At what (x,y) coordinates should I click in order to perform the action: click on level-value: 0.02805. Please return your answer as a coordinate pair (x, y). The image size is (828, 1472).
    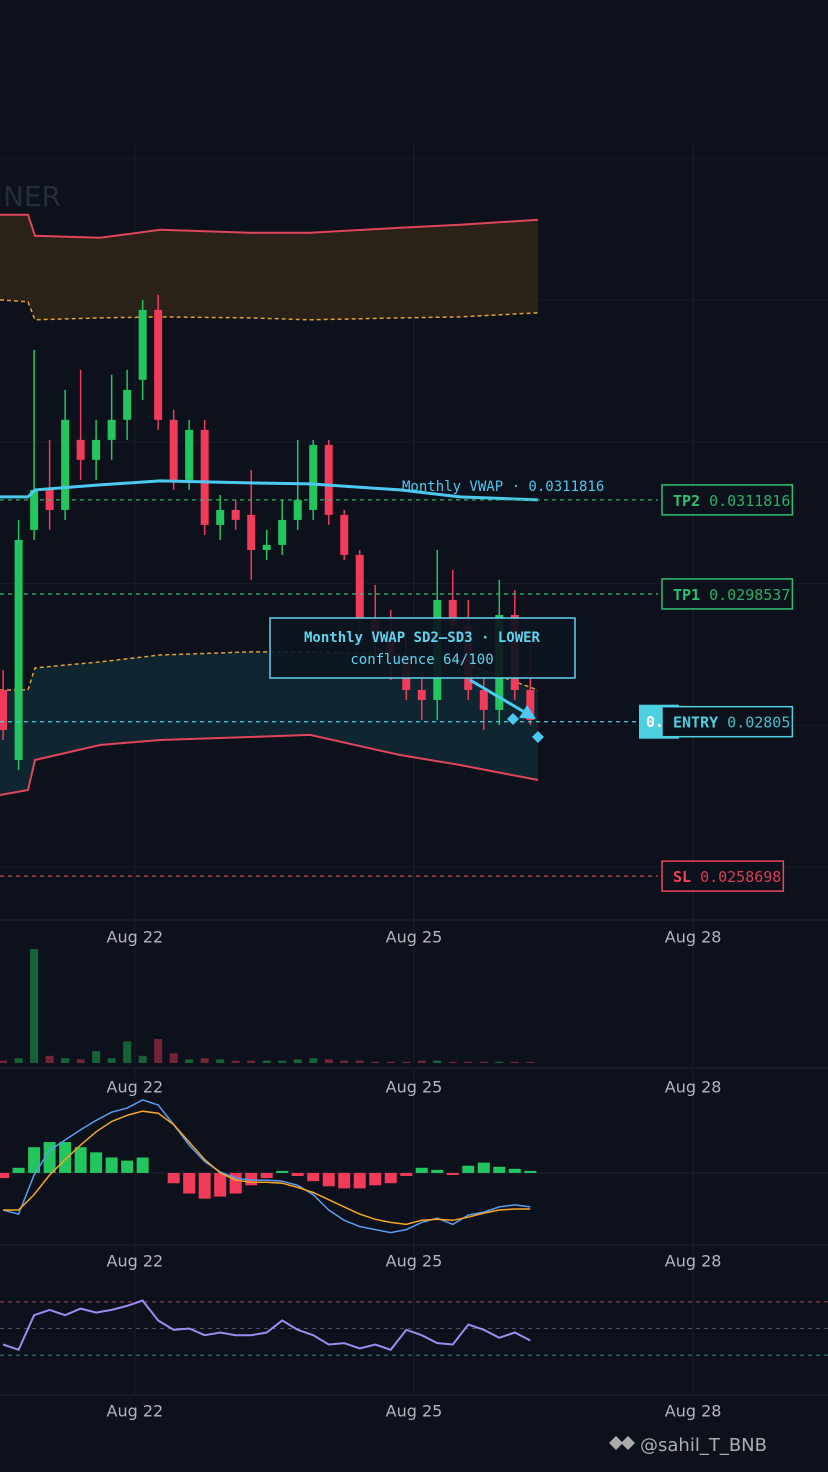
    Looking at the image, I should click on (758, 722).